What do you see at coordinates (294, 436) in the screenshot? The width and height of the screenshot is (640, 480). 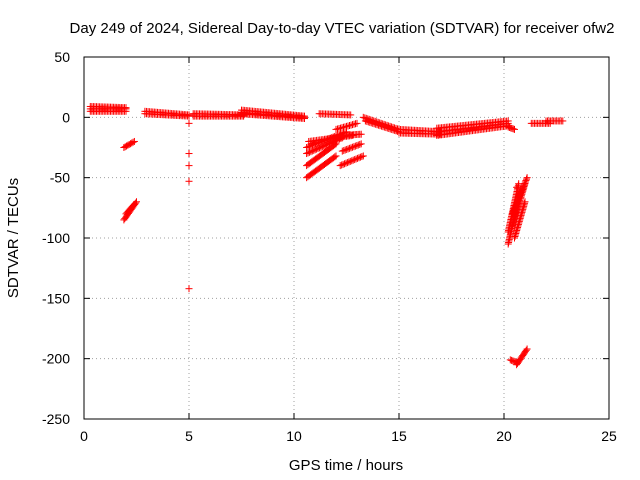 I see `x-tick-label: 10` at bounding box center [294, 436].